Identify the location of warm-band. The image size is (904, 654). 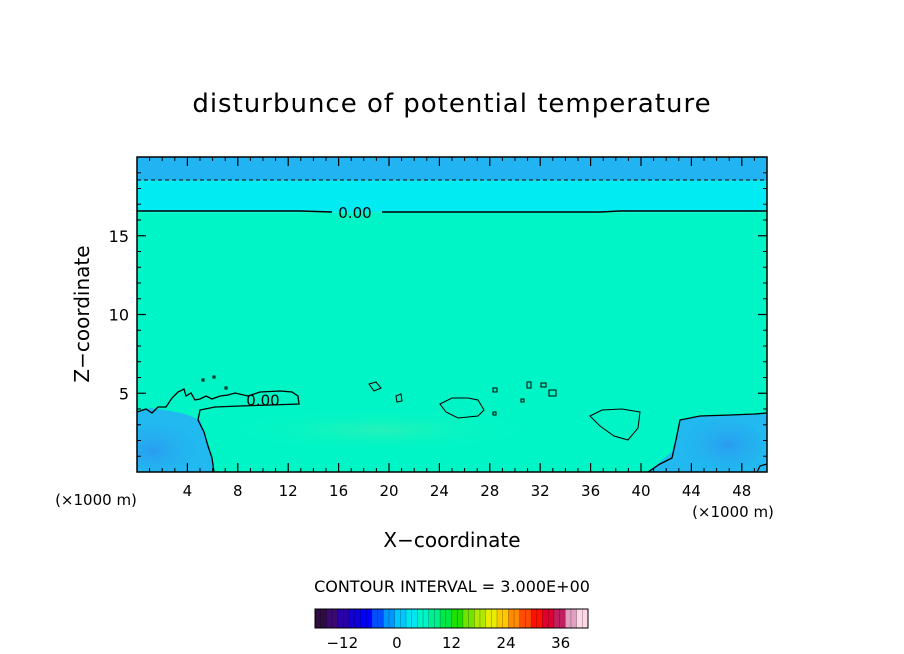
(380, 430).